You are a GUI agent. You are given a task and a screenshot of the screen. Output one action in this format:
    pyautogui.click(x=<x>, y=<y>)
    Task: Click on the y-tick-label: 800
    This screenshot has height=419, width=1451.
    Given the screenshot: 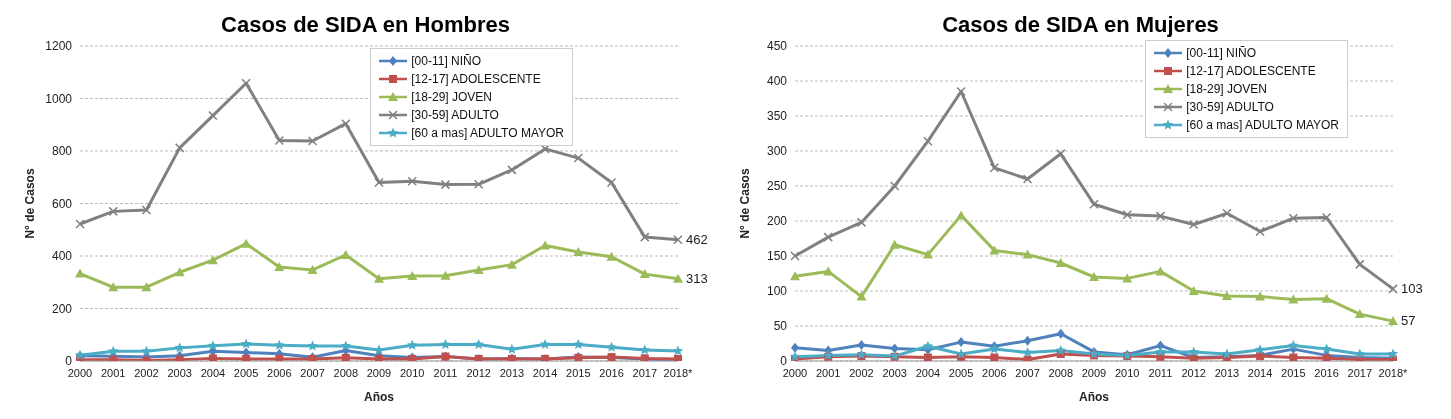 What is the action you would take?
    pyautogui.click(x=62, y=151)
    